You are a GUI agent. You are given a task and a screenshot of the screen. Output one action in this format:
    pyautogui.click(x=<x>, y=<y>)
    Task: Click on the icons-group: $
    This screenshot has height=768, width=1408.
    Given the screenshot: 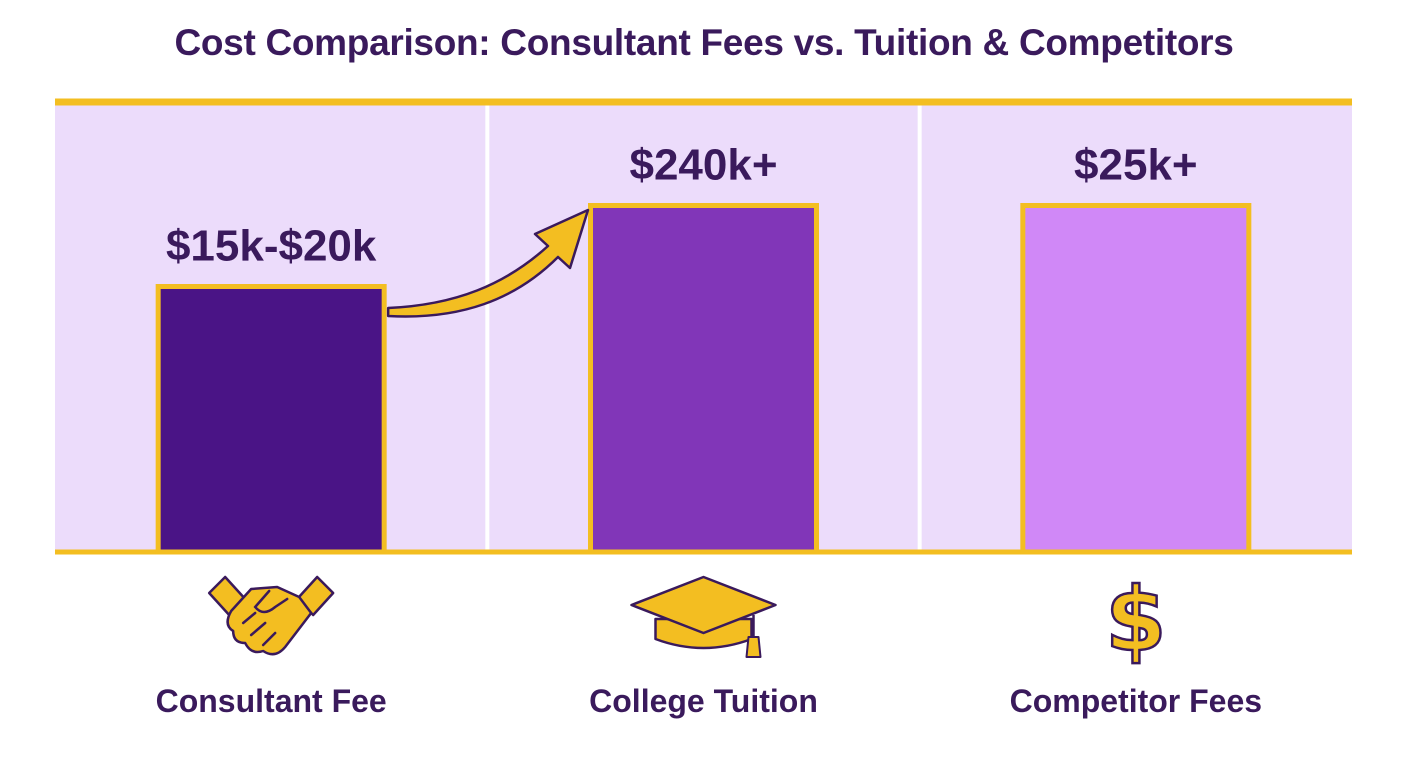 What is the action you would take?
    pyautogui.click(x=687, y=619)
    